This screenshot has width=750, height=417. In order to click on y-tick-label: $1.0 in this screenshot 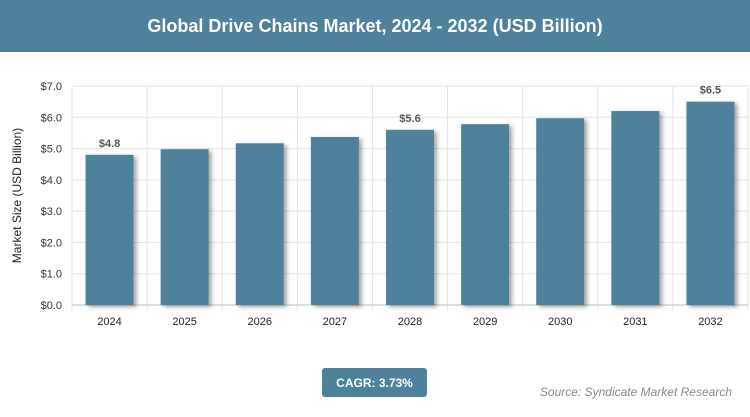, I will do `click(51, 275)`.